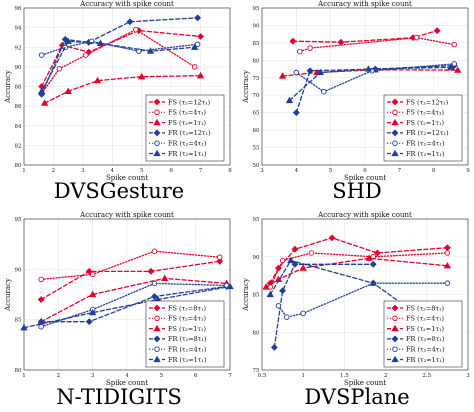 This screenshot has height=412, width=474. Describe the element at coordinates (365, 171) in the screenshot. I see `x-tick-label: 6` at that location.